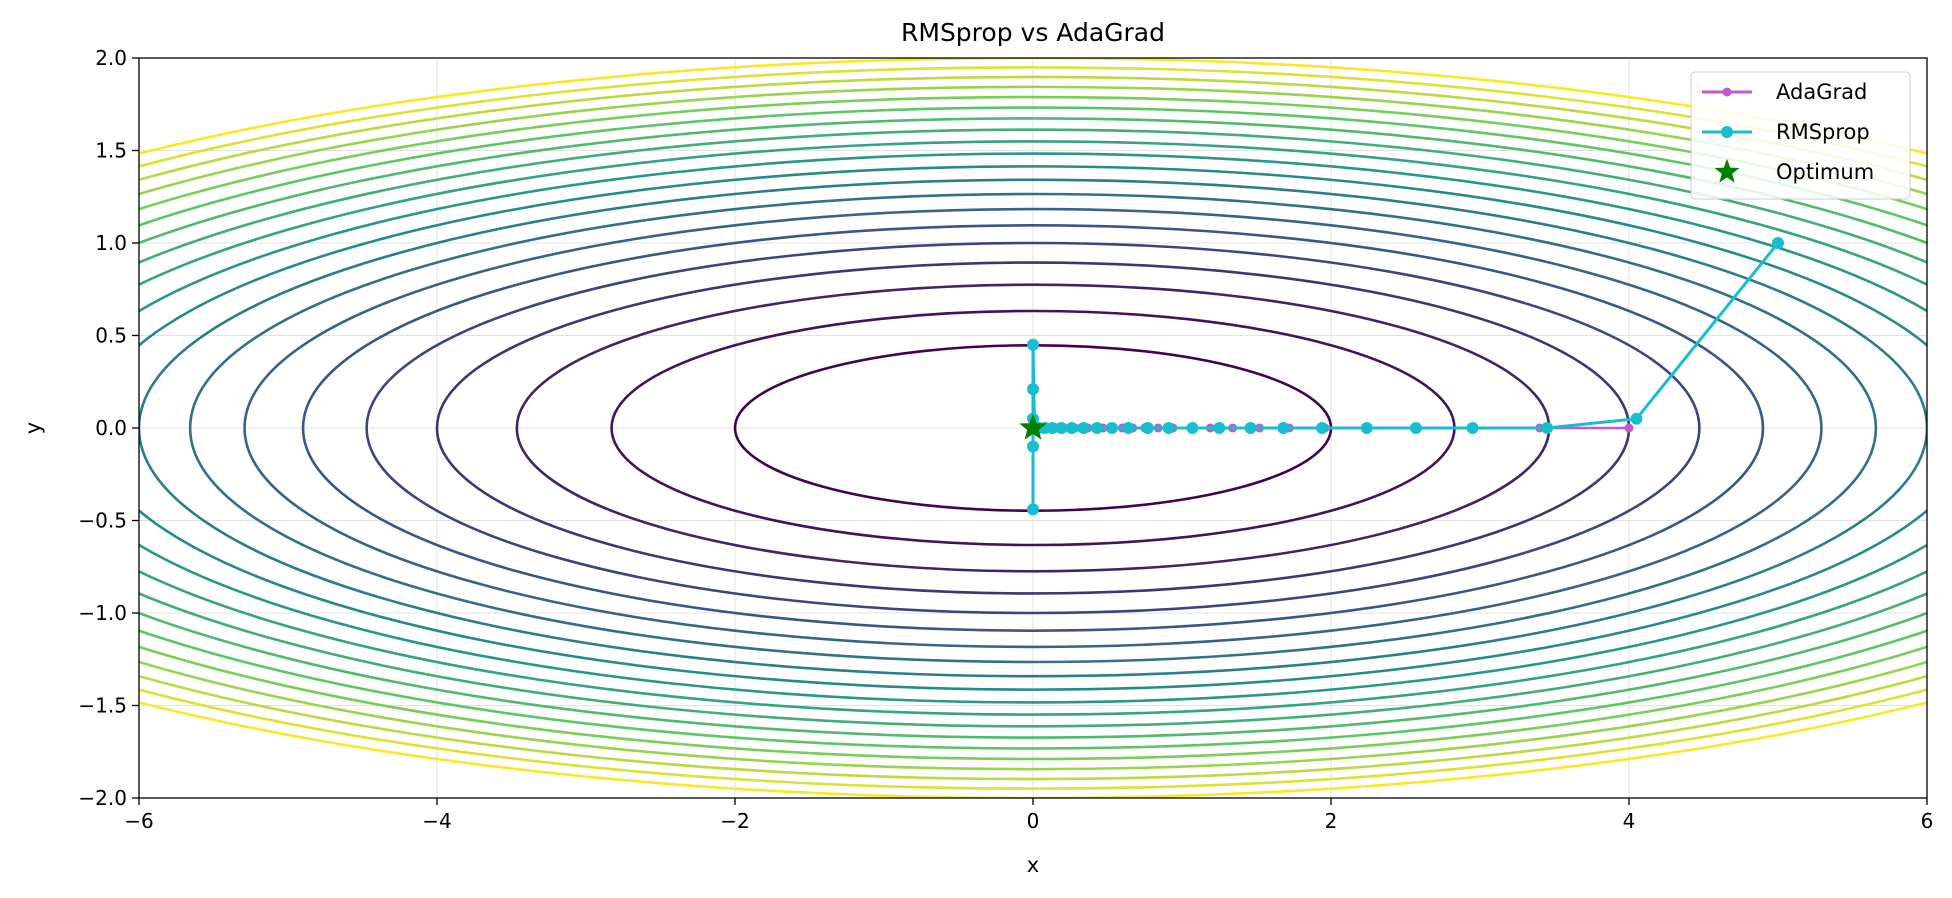 The height and width of the screenshot is (898, 1952). What do you see at coordinates (111, 428) in the screenshot?
I see `y-tick-label: 0.0` at bounding box center [111, 428].